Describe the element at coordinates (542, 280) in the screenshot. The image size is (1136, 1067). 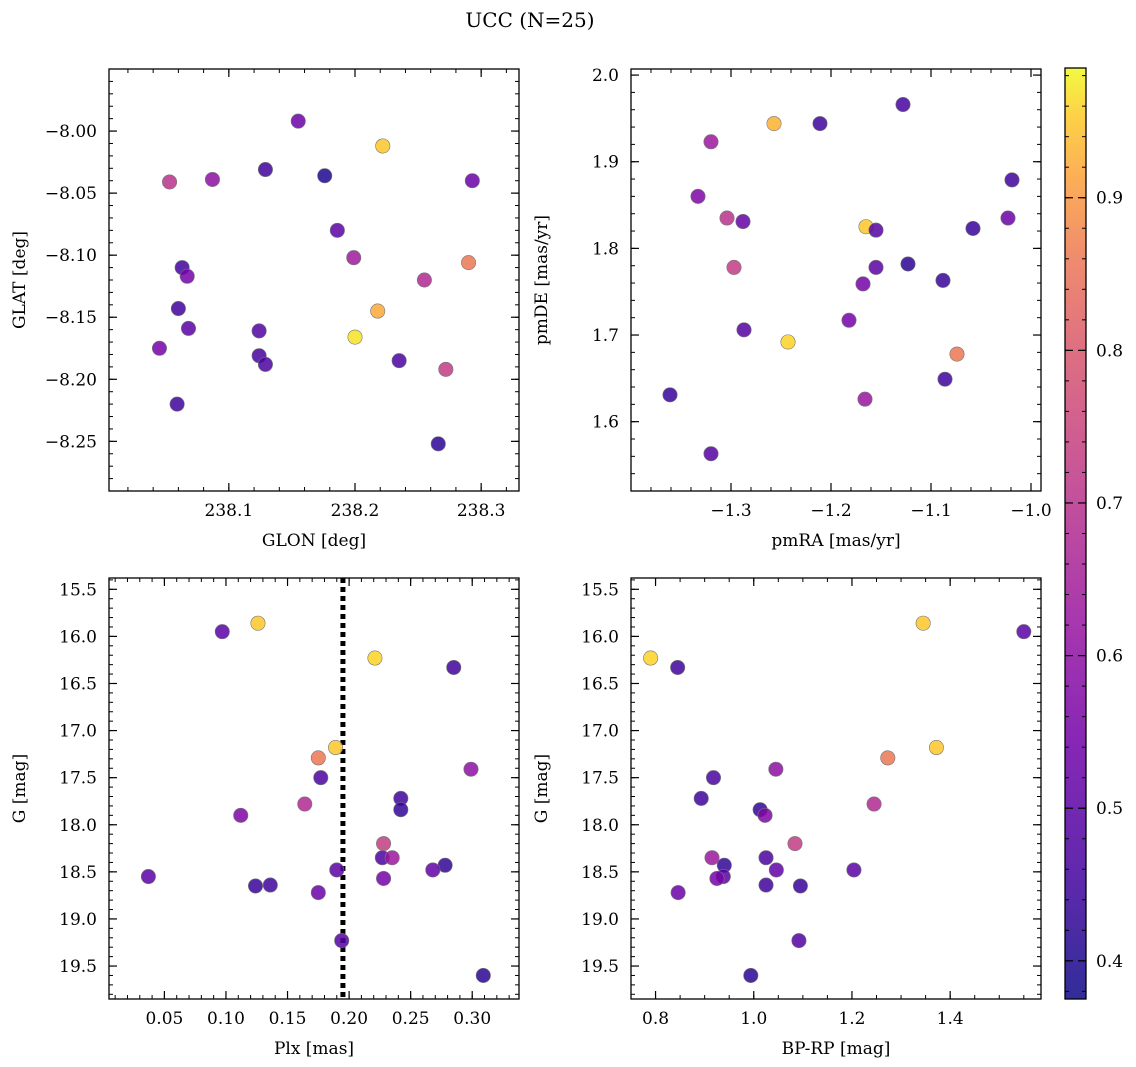
I see `y-axis-label: pmDE [mas/yr]` at that location.